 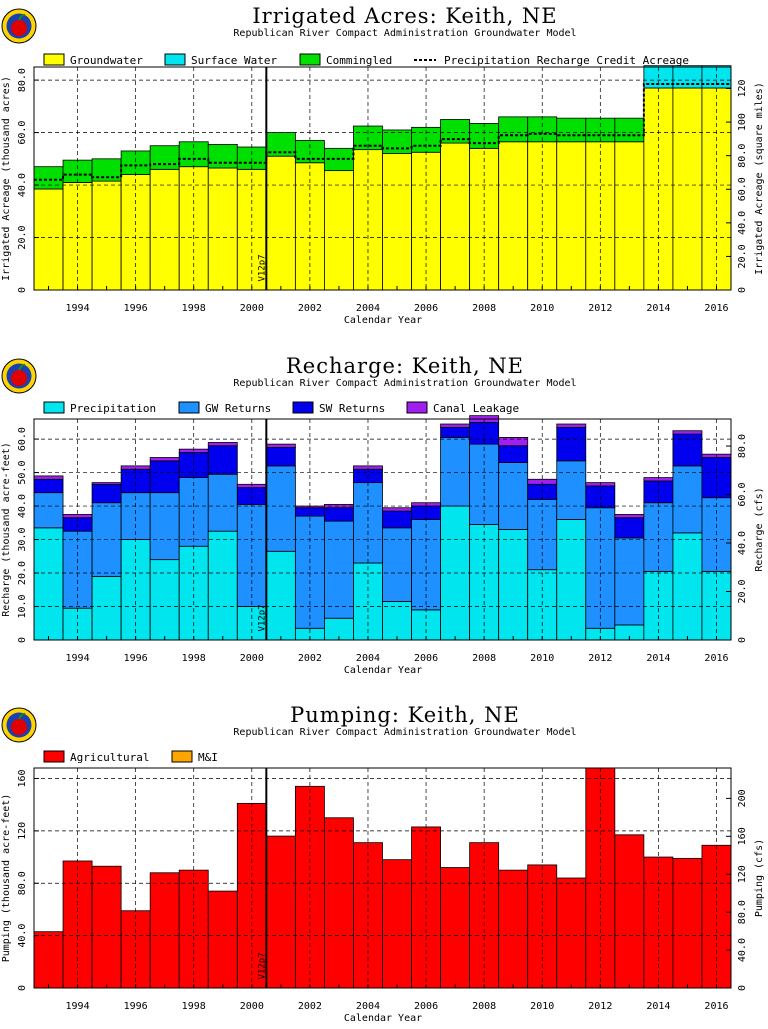 What do you see at coordinates (113, 408) in the screenshot?
I see `legend-label: Precipitation` at bounding box center [113, 408].